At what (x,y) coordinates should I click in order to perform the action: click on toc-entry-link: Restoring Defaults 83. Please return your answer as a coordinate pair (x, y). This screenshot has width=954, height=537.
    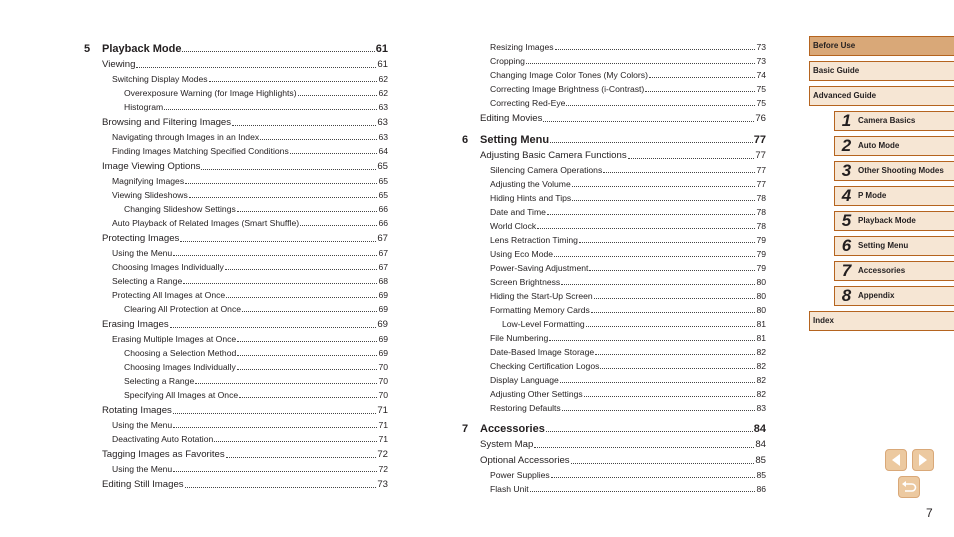
    Looking at the image, I should click on (614, 408).